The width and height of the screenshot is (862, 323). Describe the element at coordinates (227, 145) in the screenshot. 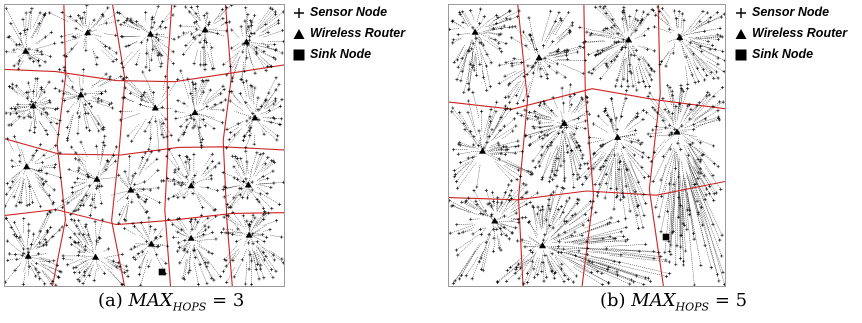

I see `cluster-boundary` at that location.